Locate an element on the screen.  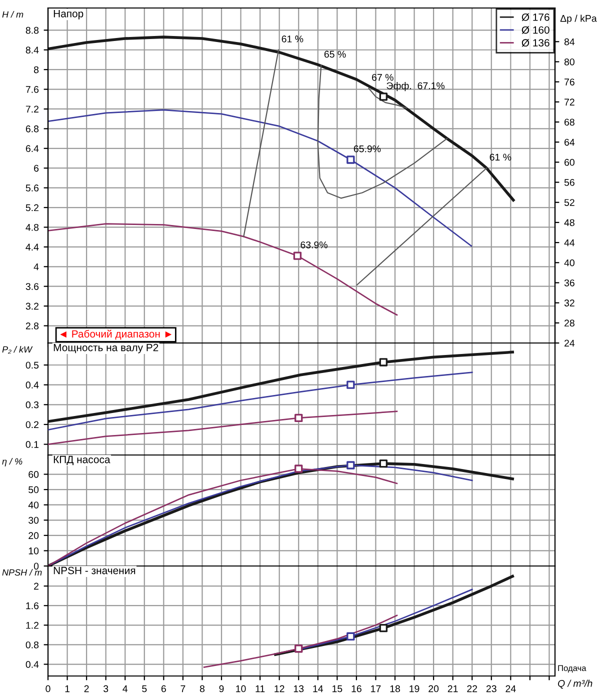
y2-tick-label: 48 is located at coordinates (569, 222).